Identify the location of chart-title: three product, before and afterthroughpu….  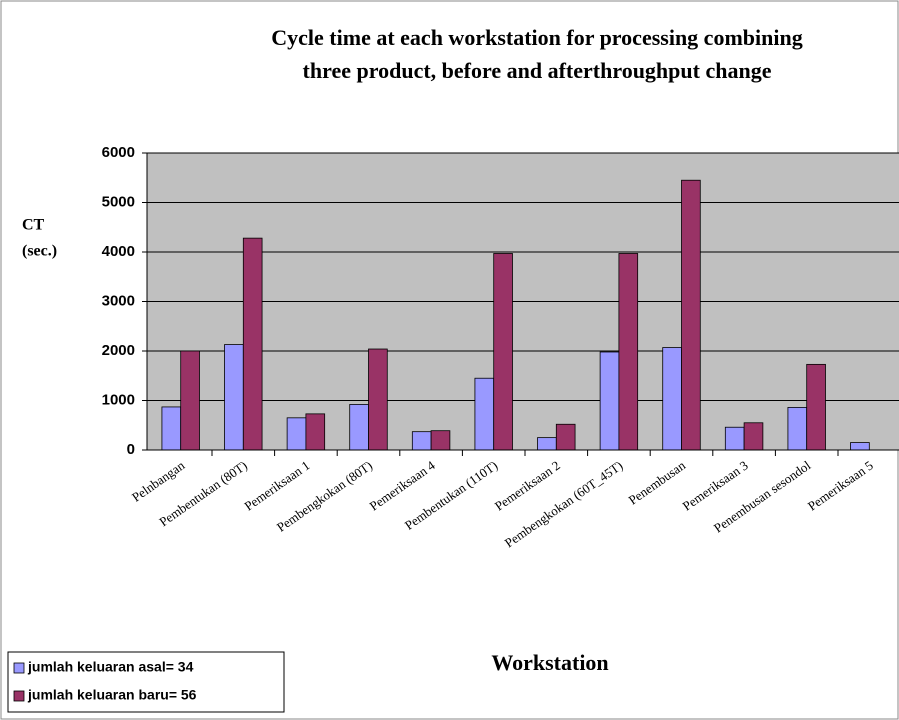
(537, 70).